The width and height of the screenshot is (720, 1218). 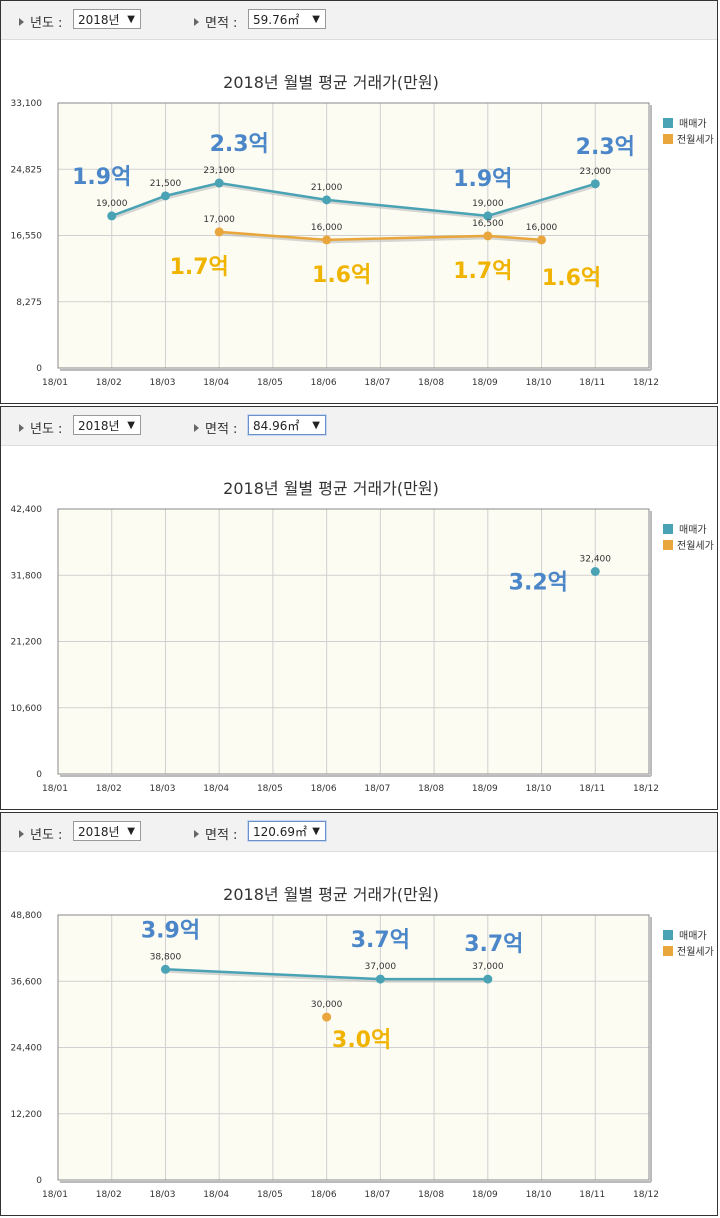 What do you see at coordinates (219, 220) in the screenshot?
I see `data-label: 17,000` at bounding box center [219, 220].